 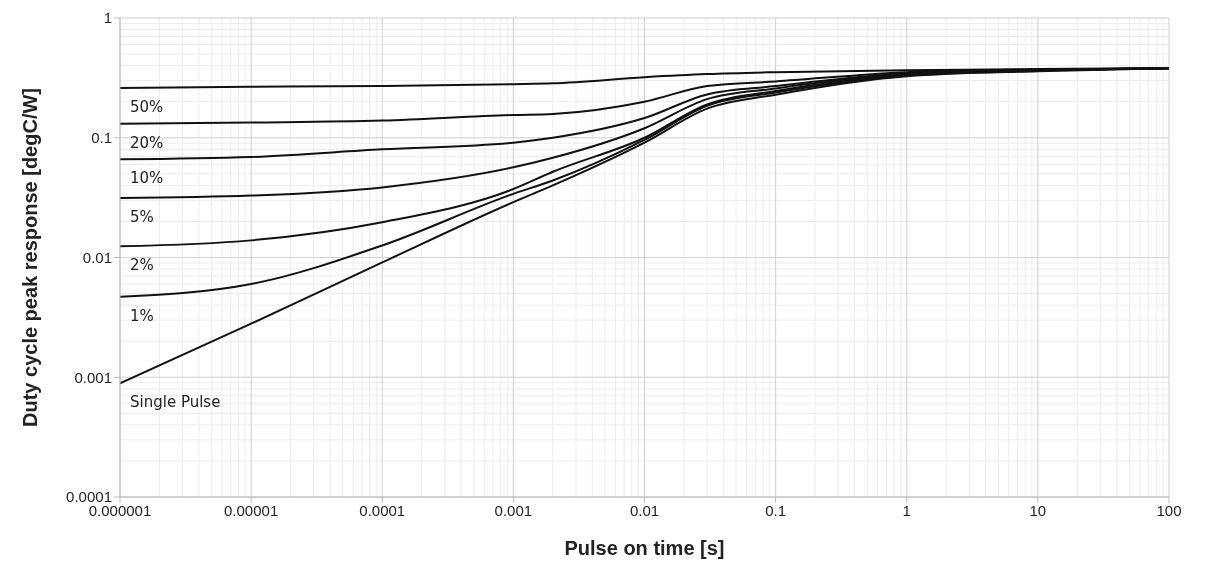 What do you see at coordinates (644, 548) in the screenshot?
I see `x-axis-title: Pulse on time [s]` at bounding box center [644, 548].